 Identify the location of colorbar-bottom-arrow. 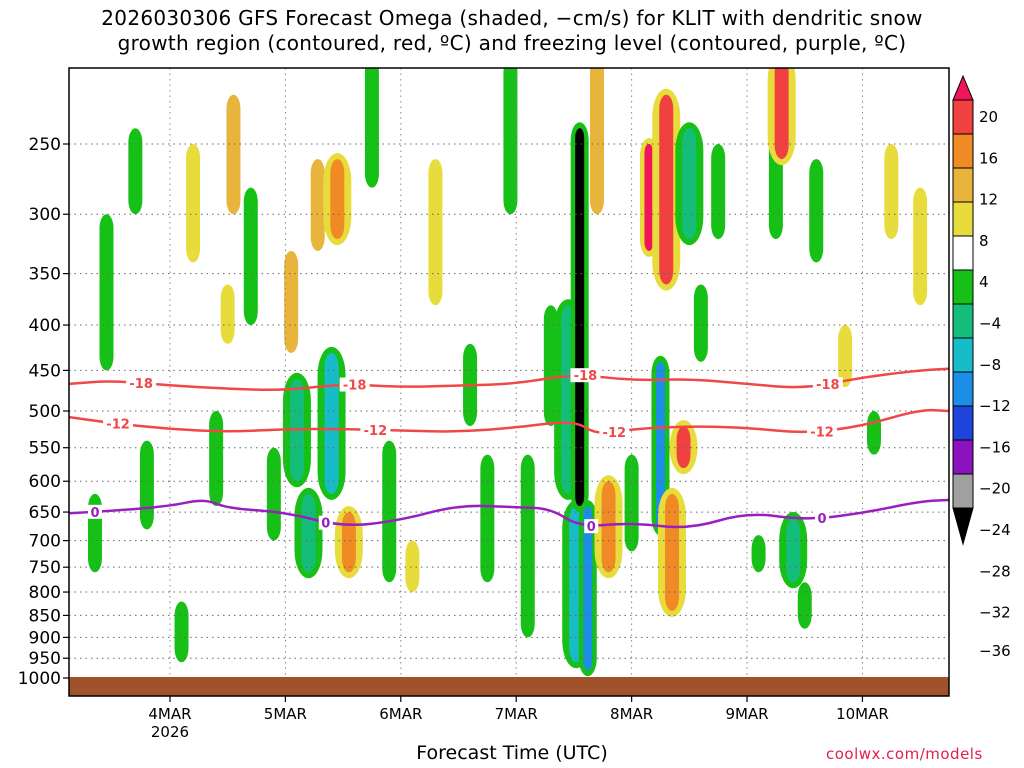
(963, 526).